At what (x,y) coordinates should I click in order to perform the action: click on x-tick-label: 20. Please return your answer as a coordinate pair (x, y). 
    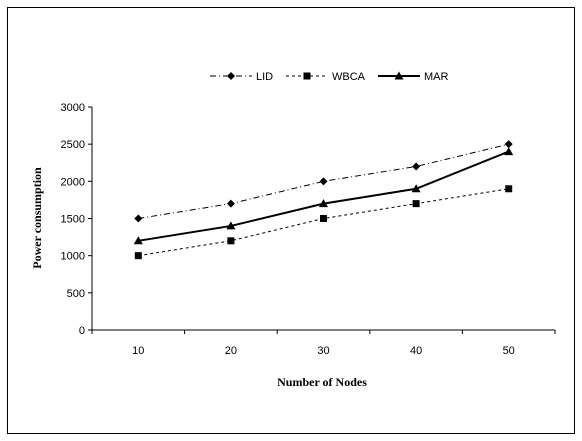
    Looking at the image, I should click on (231, 351).